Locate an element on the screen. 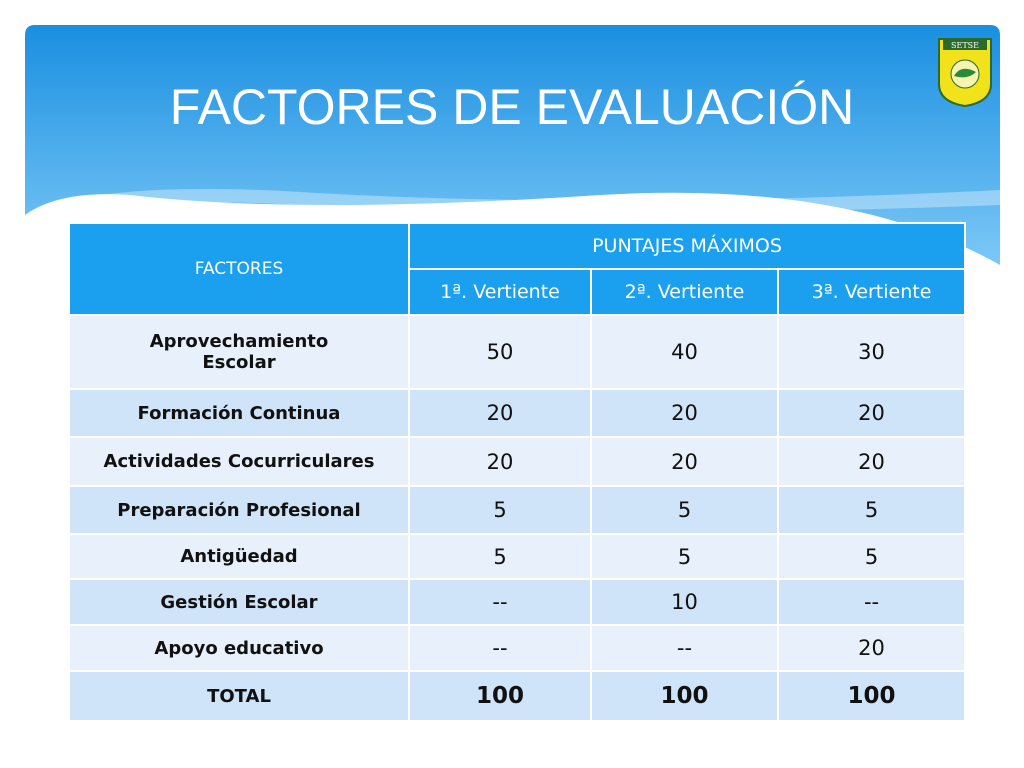 The width and height of the screenshot is (1024, 768). header-row: FACTORES PUNTAJES MÁXIMOS is located at coordinates (517, 269).